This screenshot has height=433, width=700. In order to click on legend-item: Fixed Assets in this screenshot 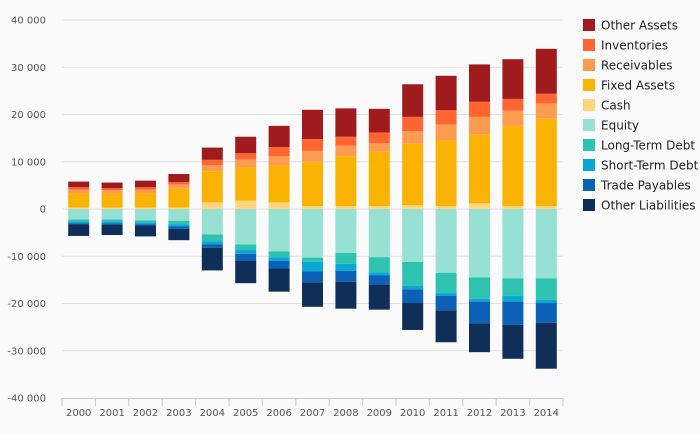, I will do `click(629, 86)`.